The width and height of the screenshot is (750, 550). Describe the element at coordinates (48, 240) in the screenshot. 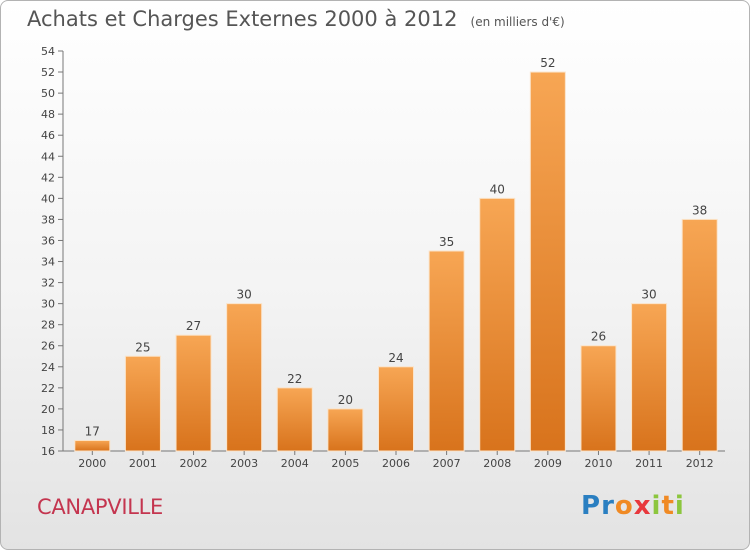

I see `y-tick-label: 36` at that location.